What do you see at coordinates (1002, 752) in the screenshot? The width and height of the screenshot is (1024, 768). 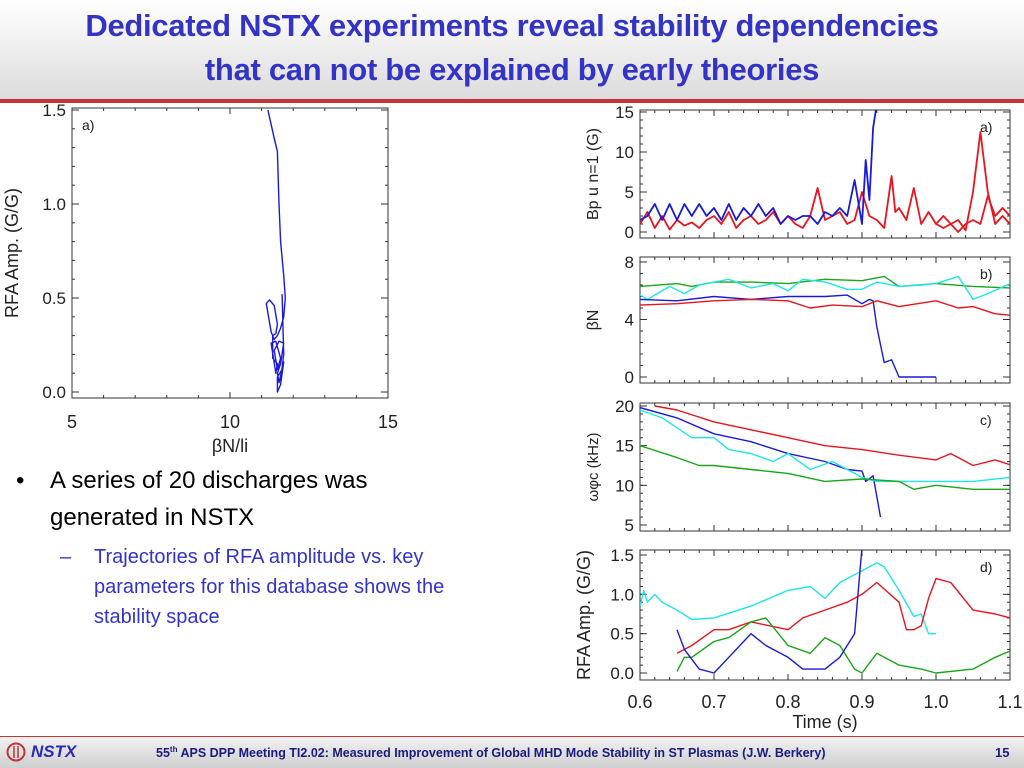 I see `page-number: 15` at bounding box center [1002, 752].